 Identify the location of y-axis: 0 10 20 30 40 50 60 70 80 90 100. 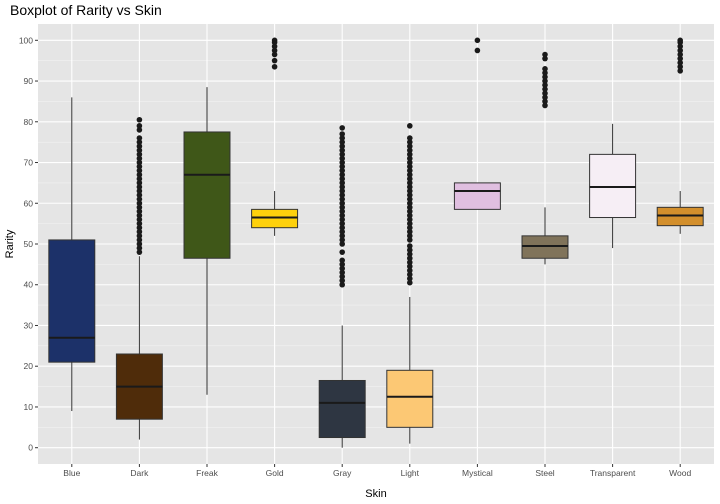
(28, 244).